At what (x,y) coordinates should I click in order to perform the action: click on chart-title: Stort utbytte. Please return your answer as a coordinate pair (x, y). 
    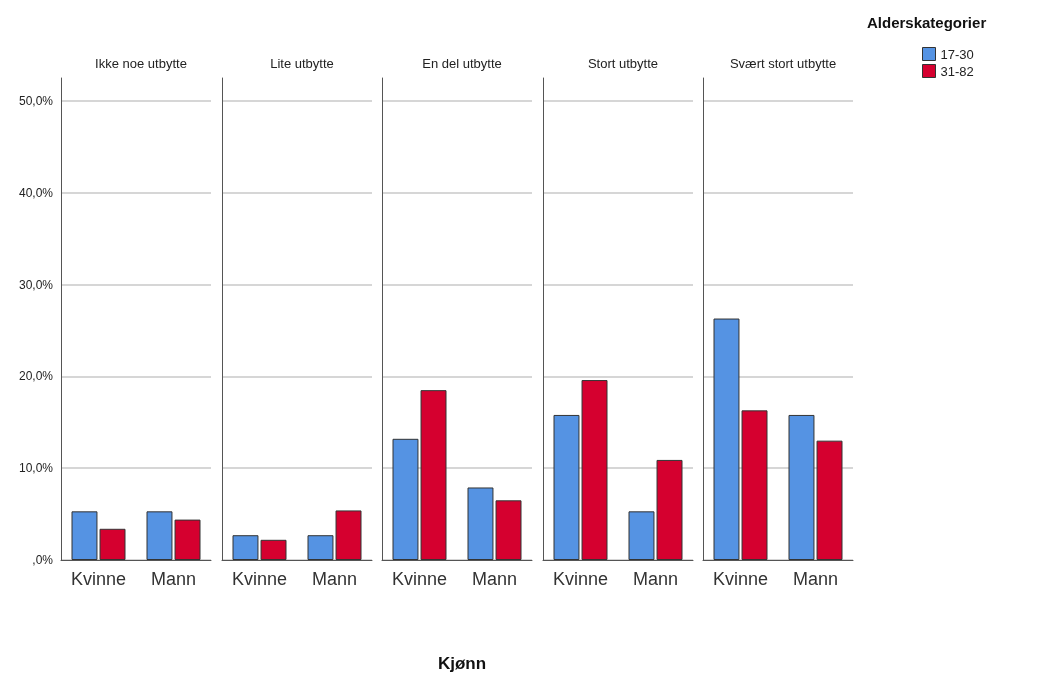
    Looking at the image, I should click on (622, 63).